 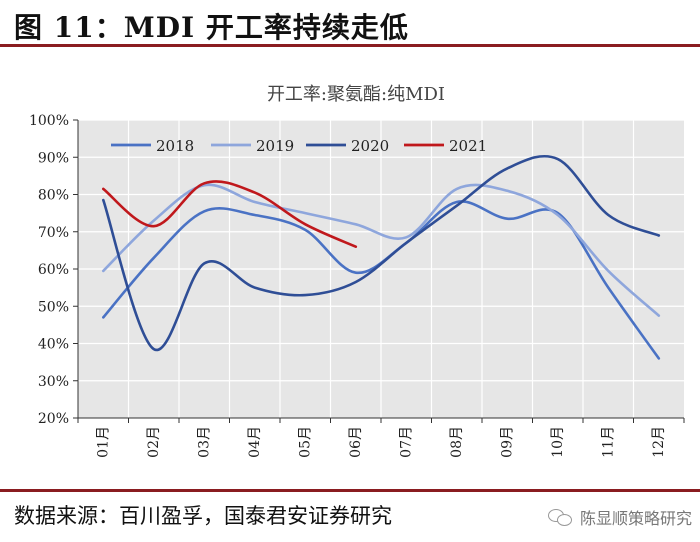 I want to click on y-tick-label: 40%, so click(x=53, y=345).